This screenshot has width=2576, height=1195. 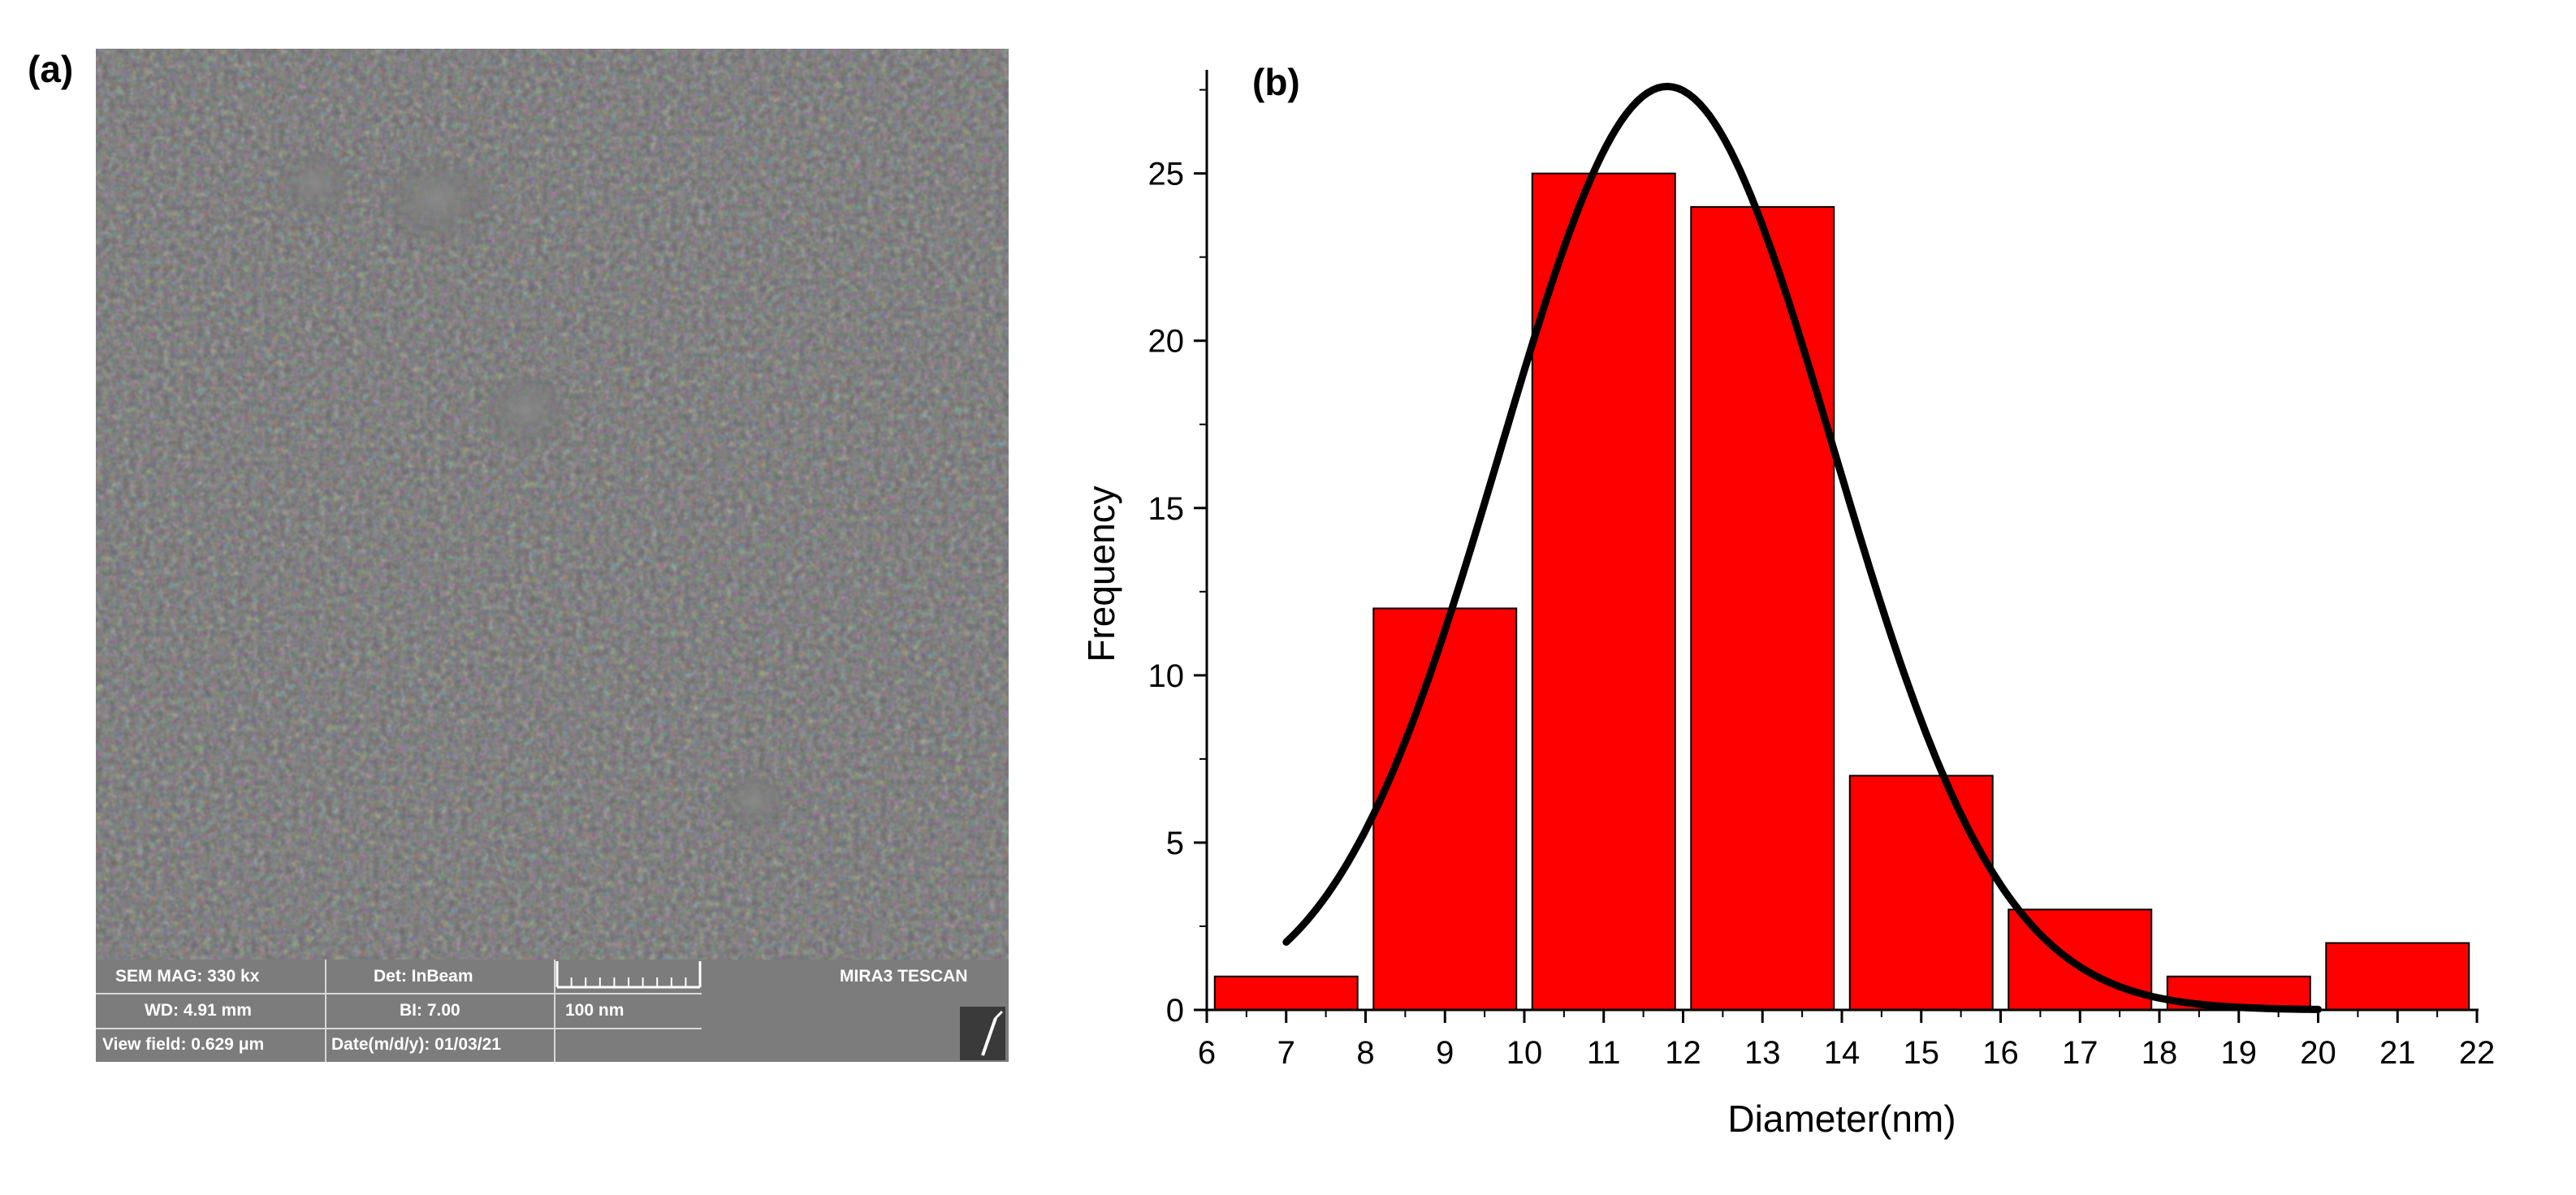 What do you see at coordinates (628, 975) in the screenshot?
I see `scale-bar` at bounding box center [628, 975].